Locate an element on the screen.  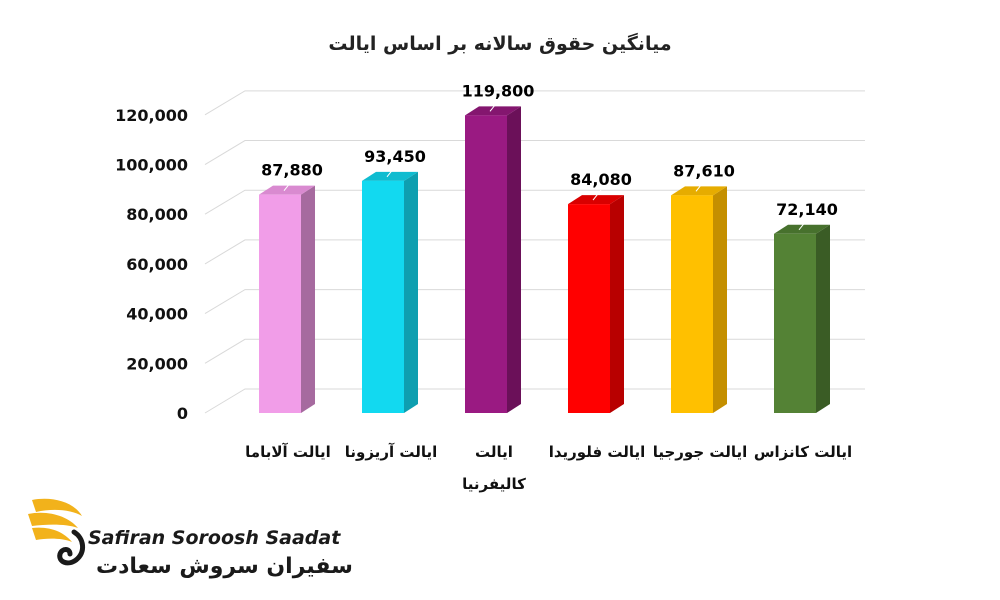
y-axis-ticks: 0 20,000 40,000 60,000 80,000 100,000 120,000 is located at coordinates (151, 264).